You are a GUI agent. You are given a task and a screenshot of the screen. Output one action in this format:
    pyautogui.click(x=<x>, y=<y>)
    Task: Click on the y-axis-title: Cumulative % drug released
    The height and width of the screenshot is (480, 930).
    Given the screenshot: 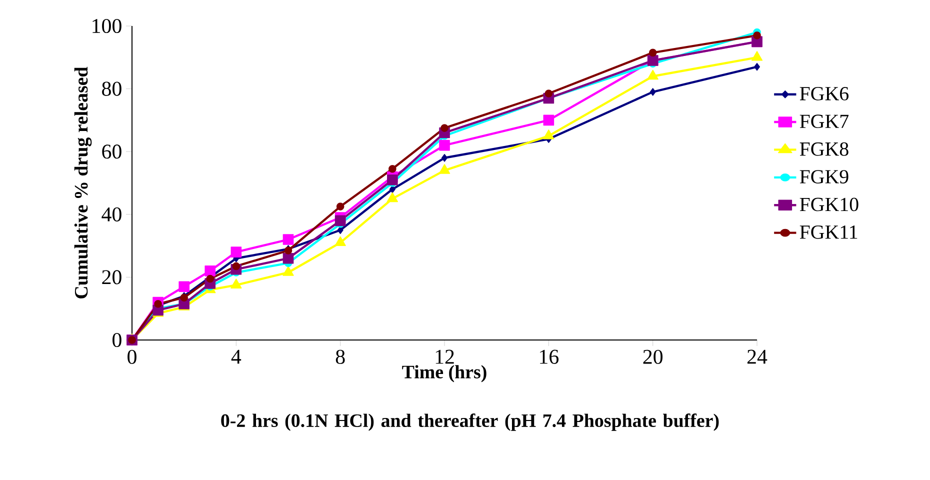 What is the action you would take?
    pyautogui.click(x=83, y=182)
    